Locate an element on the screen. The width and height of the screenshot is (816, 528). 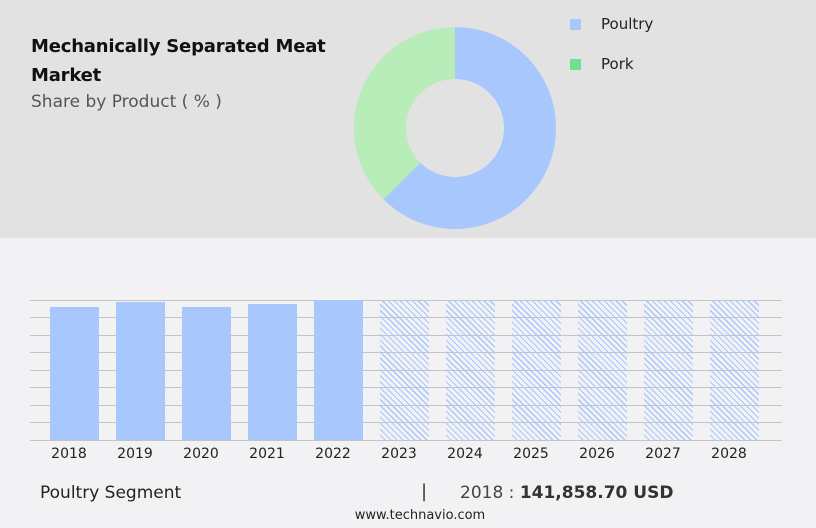
x-tick-label: 2022 is located at coordinates (333, 454).